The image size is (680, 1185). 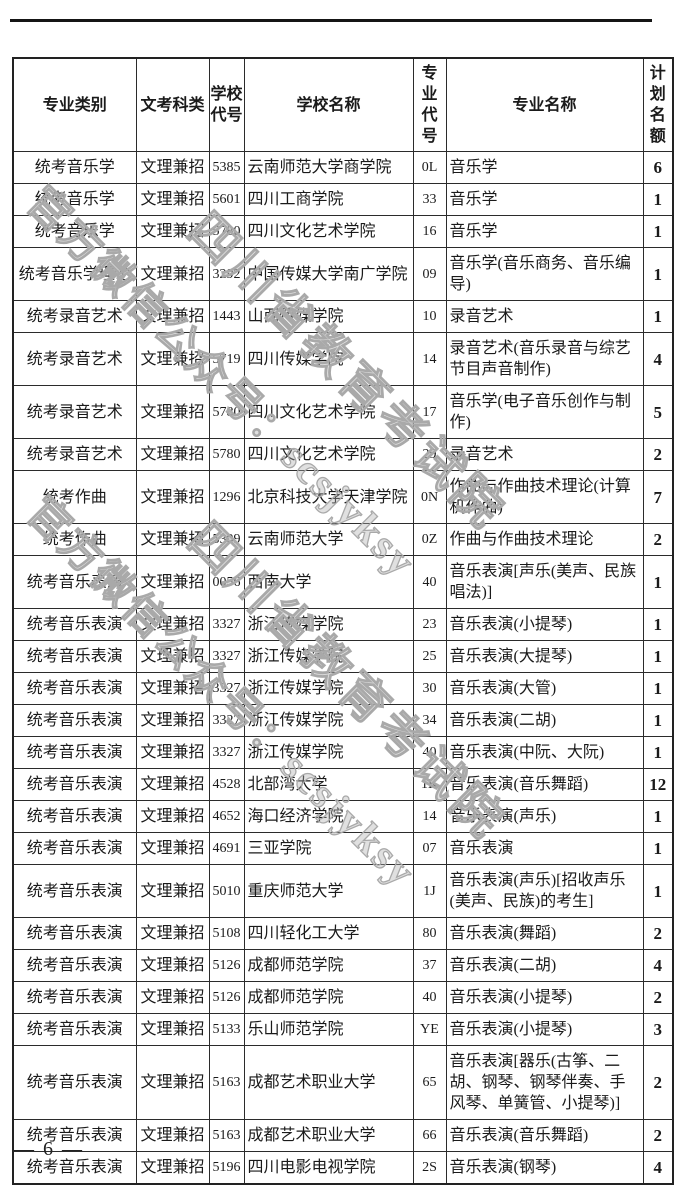 What do you see at coordinates (544, 1082) in the screenshot?
I see `major-name-cell: 音乐表演[器乐(古筝、二胡、钢琴、钢琴伴奏、手风琴、单簧管、小提琴)]` at bounding box center [544, 1082].